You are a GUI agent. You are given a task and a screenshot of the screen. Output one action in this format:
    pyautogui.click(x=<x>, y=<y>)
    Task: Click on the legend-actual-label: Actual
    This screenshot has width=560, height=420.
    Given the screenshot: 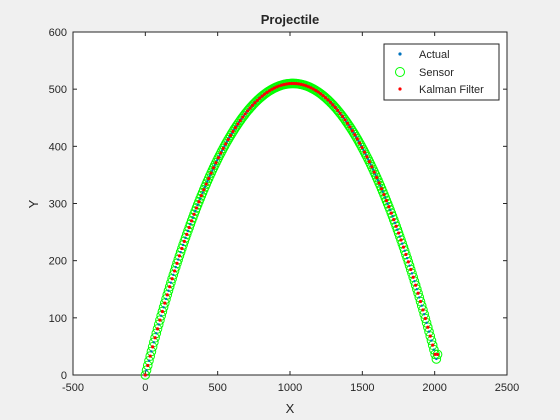 What is the action you would take?
    pyautogui.click(x=434, y=55)
    